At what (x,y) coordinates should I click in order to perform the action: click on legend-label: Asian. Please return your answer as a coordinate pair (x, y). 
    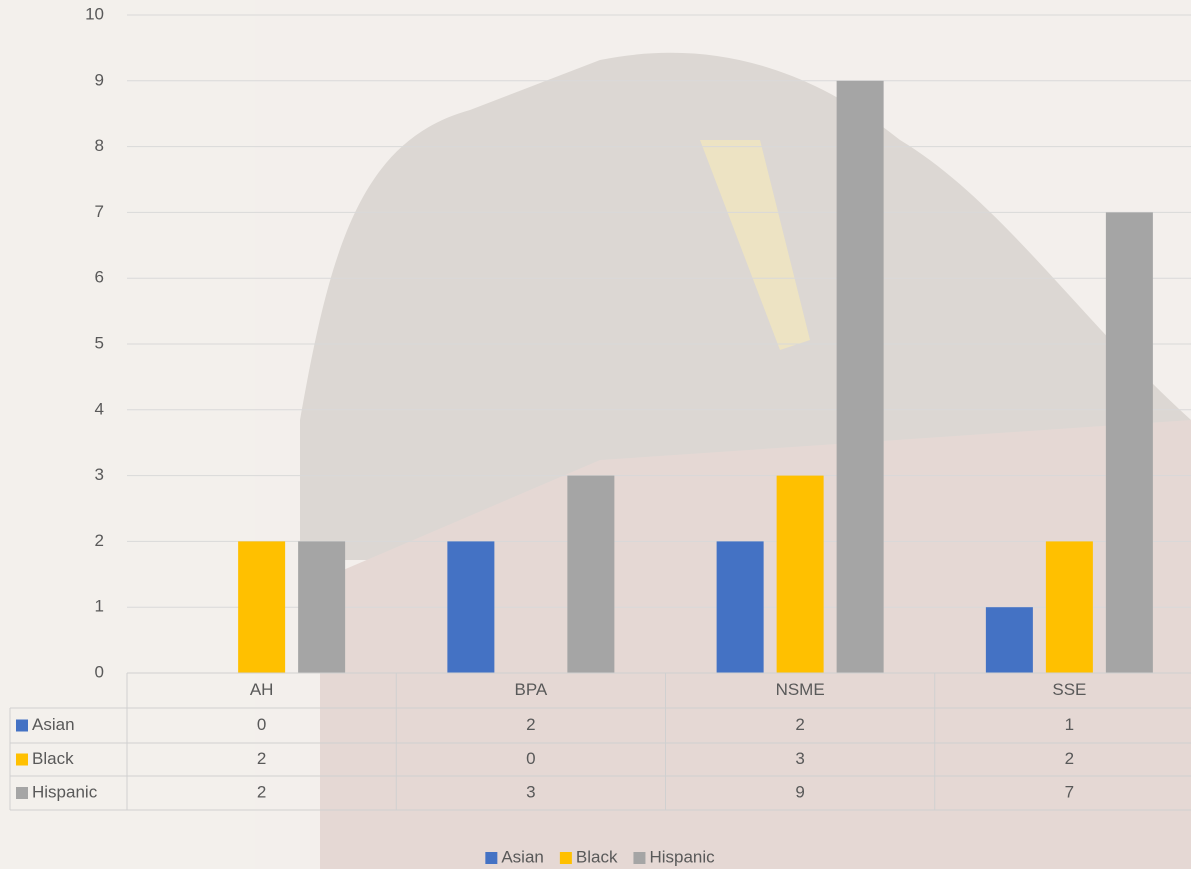
    Looking at the image, I should click on (522, 856).